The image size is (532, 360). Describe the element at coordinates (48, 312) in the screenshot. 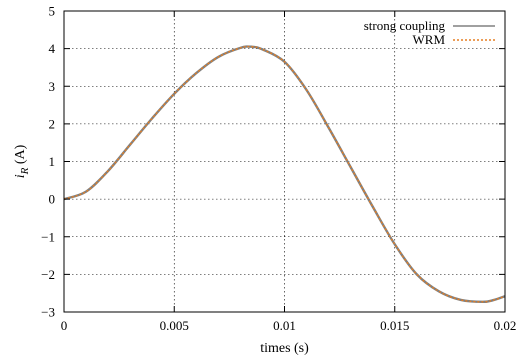

I see `y-tick-label: −3` at that location.